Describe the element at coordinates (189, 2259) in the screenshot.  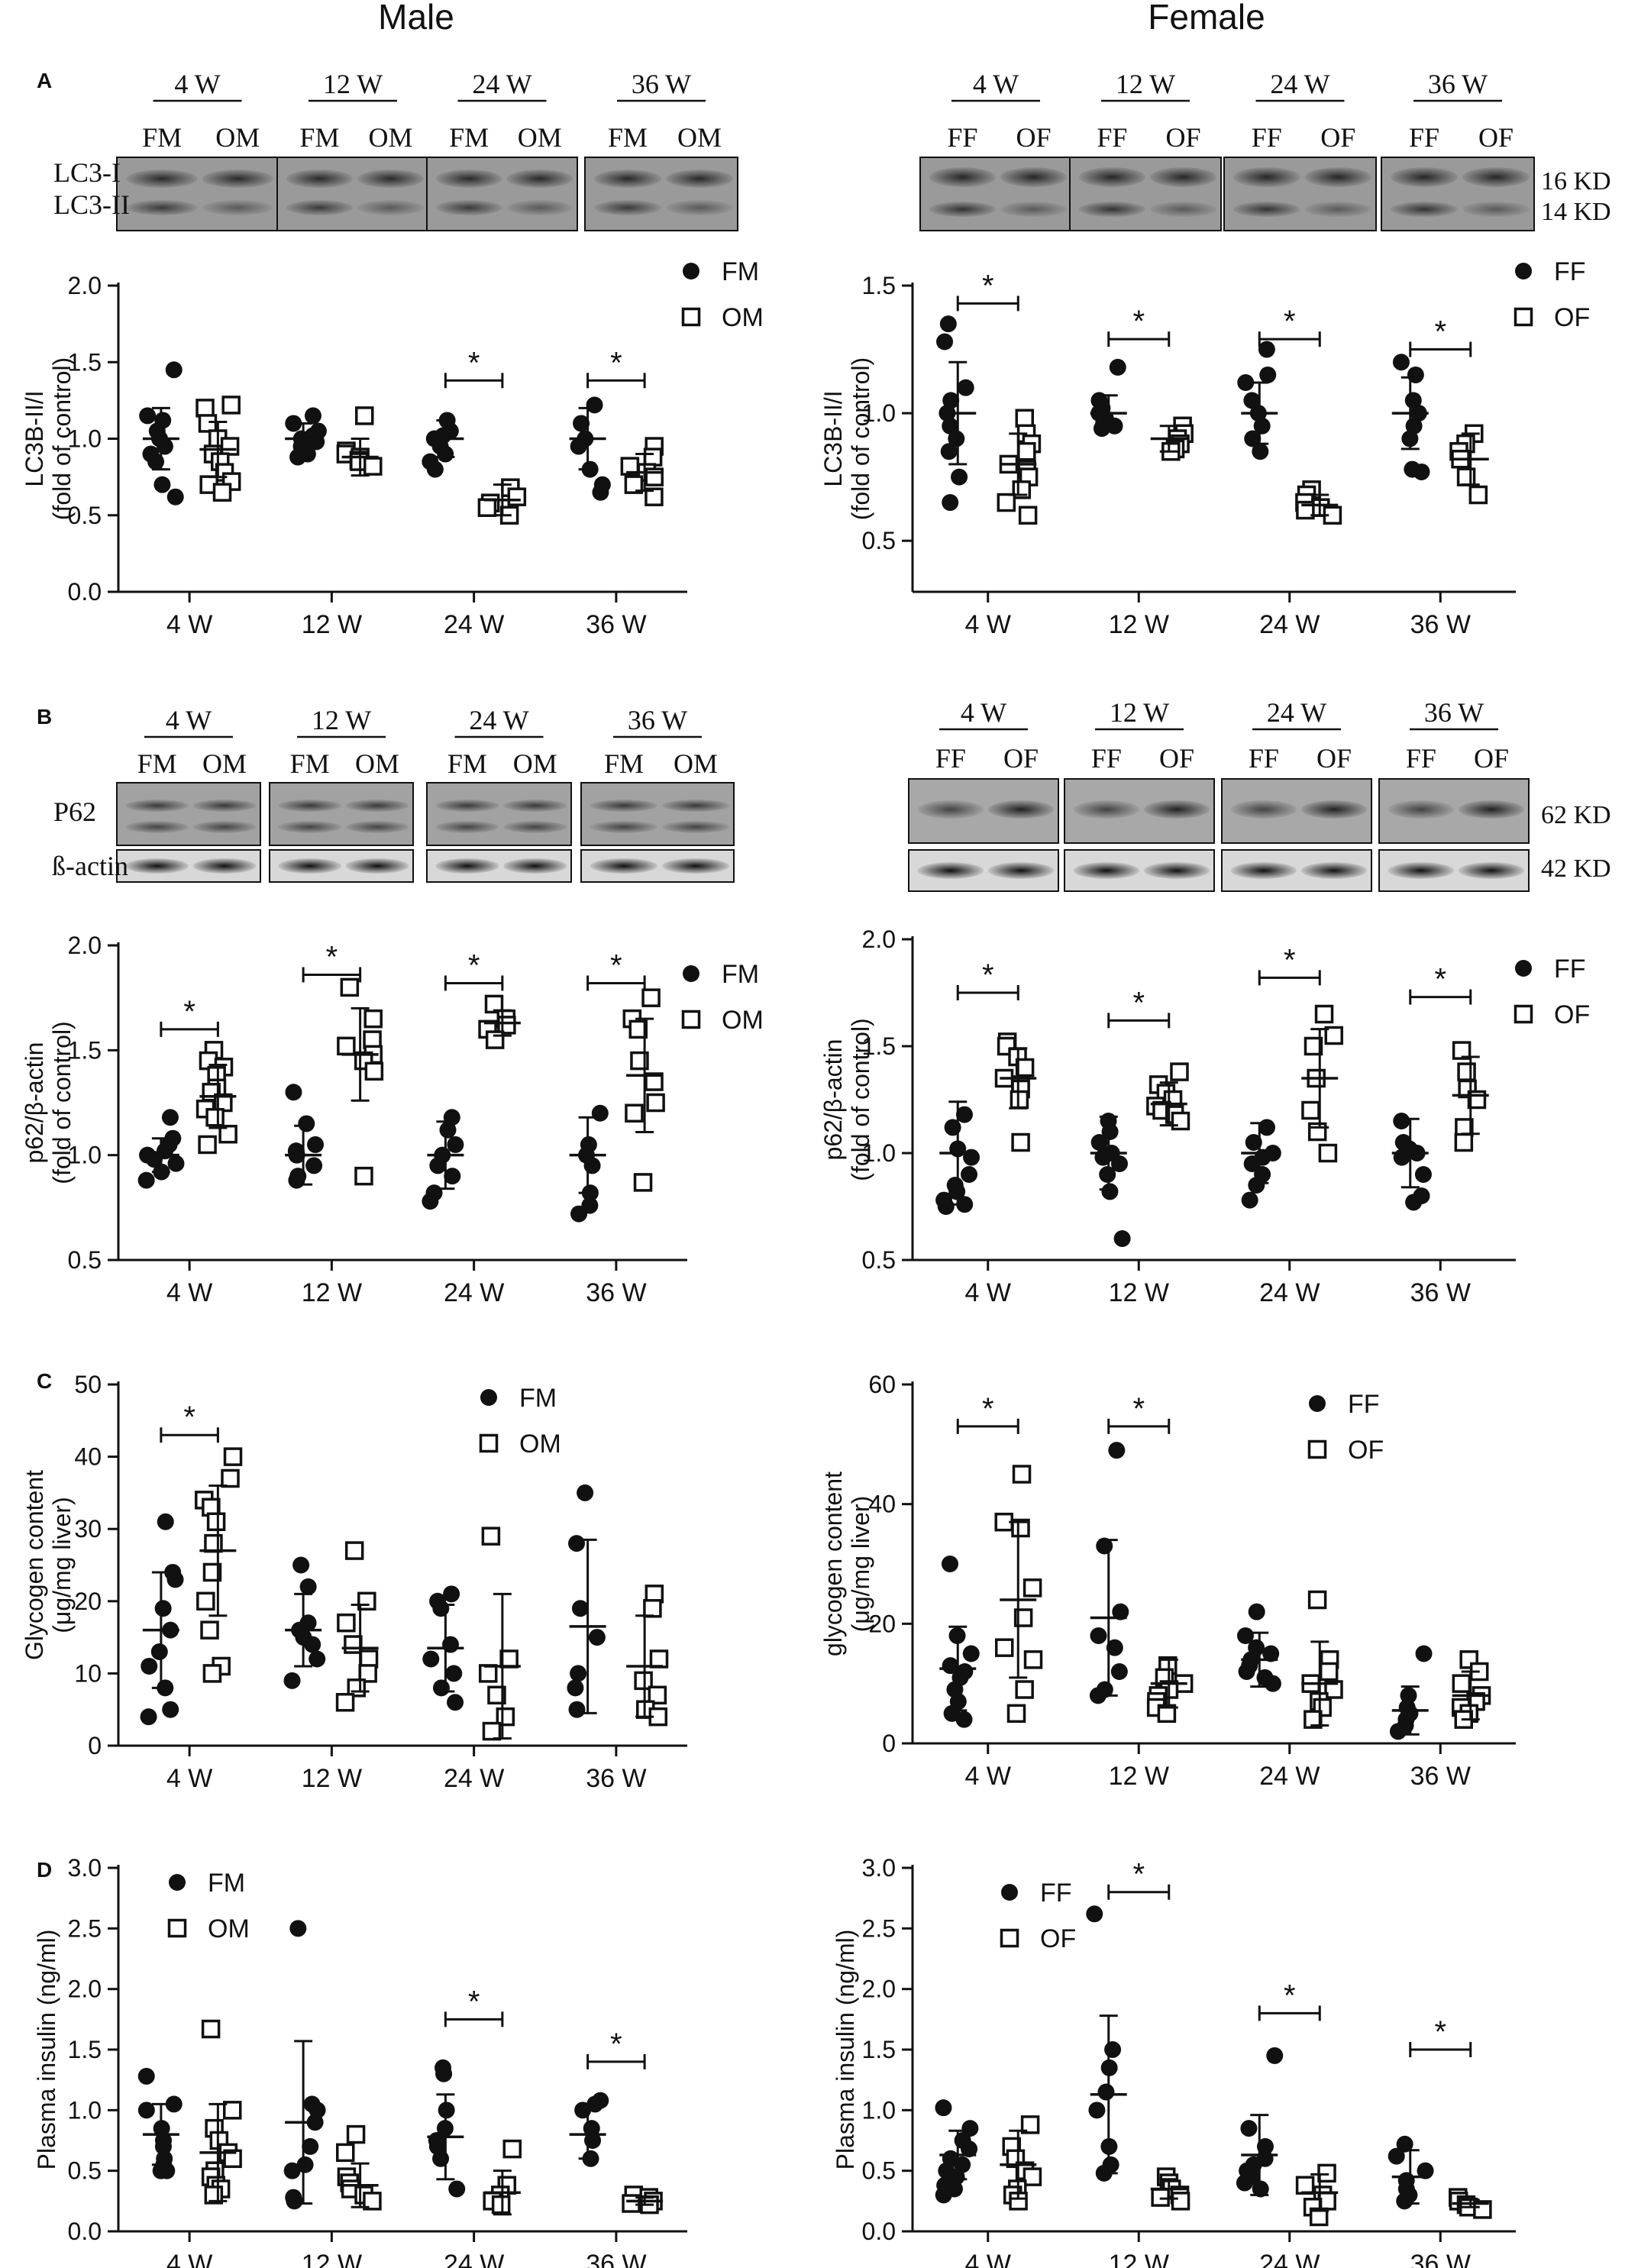
I see `x-tick-label: 4 W` at that location.